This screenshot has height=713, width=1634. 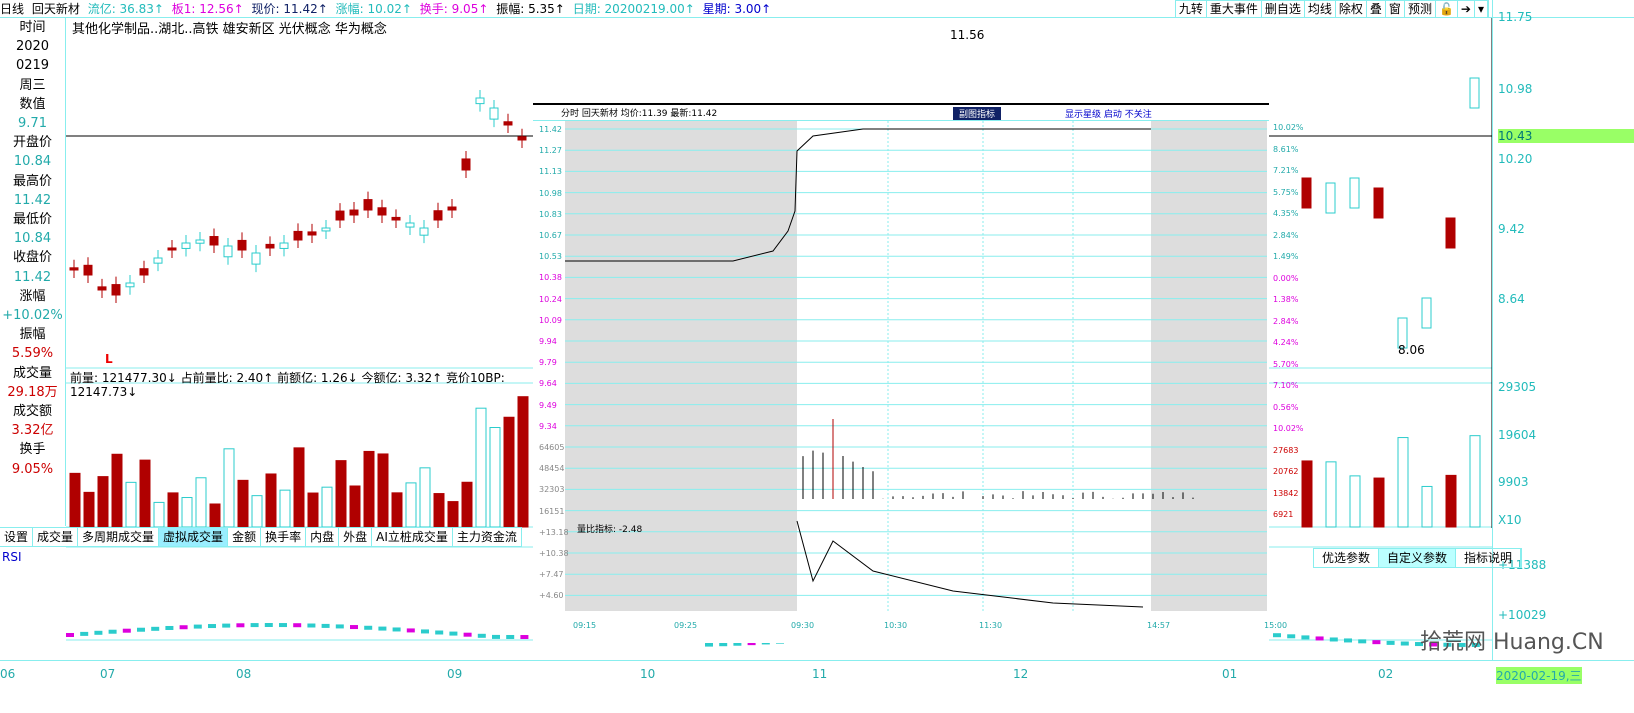 What do you see at coordinates (1234, 9) in the screenshot?
I see `tool-events: 重大事件` at bounding box center [1234, 9].